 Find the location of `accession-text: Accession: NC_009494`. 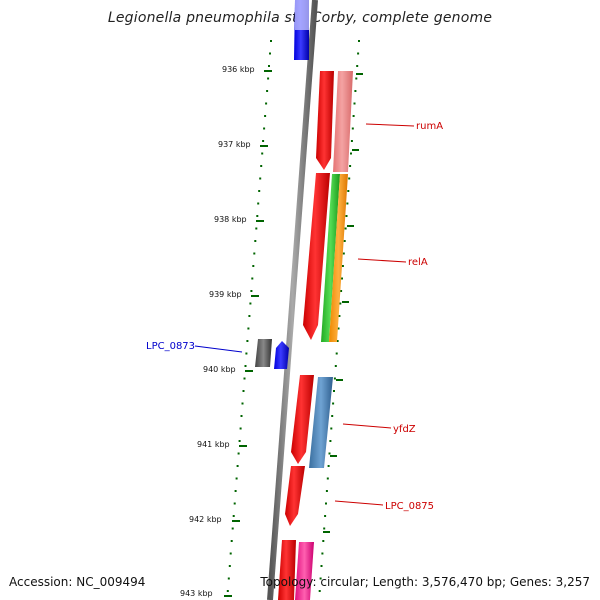

accession-text: Accession: NC_009494 is located at coordinates (77, 582).